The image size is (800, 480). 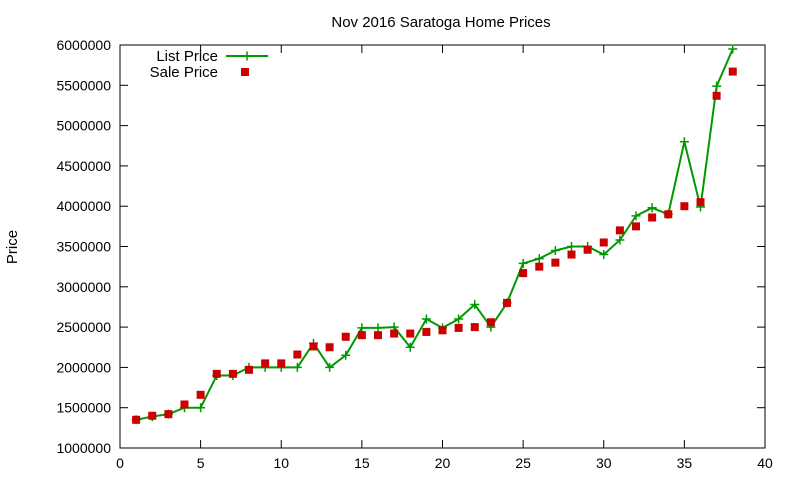 I want to click on y-tick-label: 1500000, so click(x=83, y=408).